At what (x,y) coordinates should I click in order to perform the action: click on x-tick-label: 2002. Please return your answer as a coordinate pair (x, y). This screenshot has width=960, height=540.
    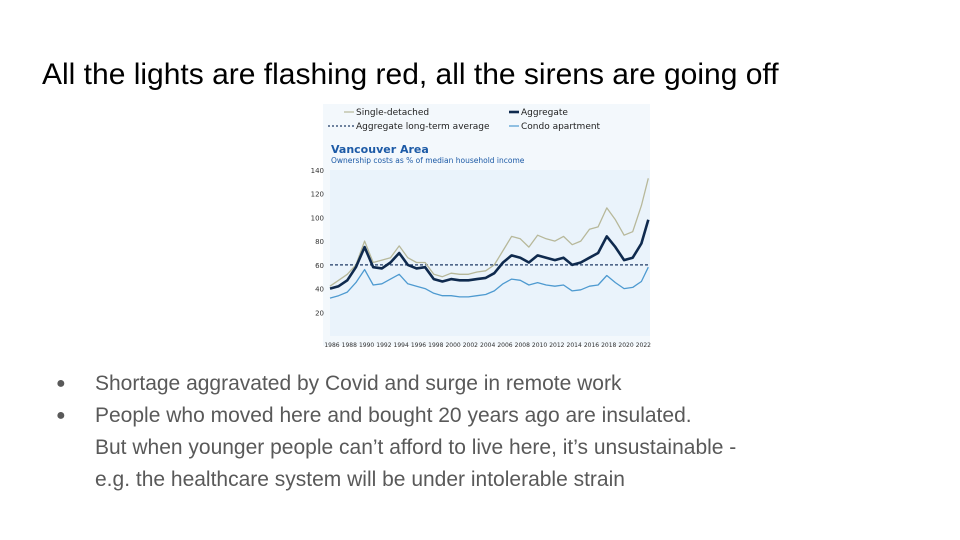
    Looking at the image, I should click on (470, 345).